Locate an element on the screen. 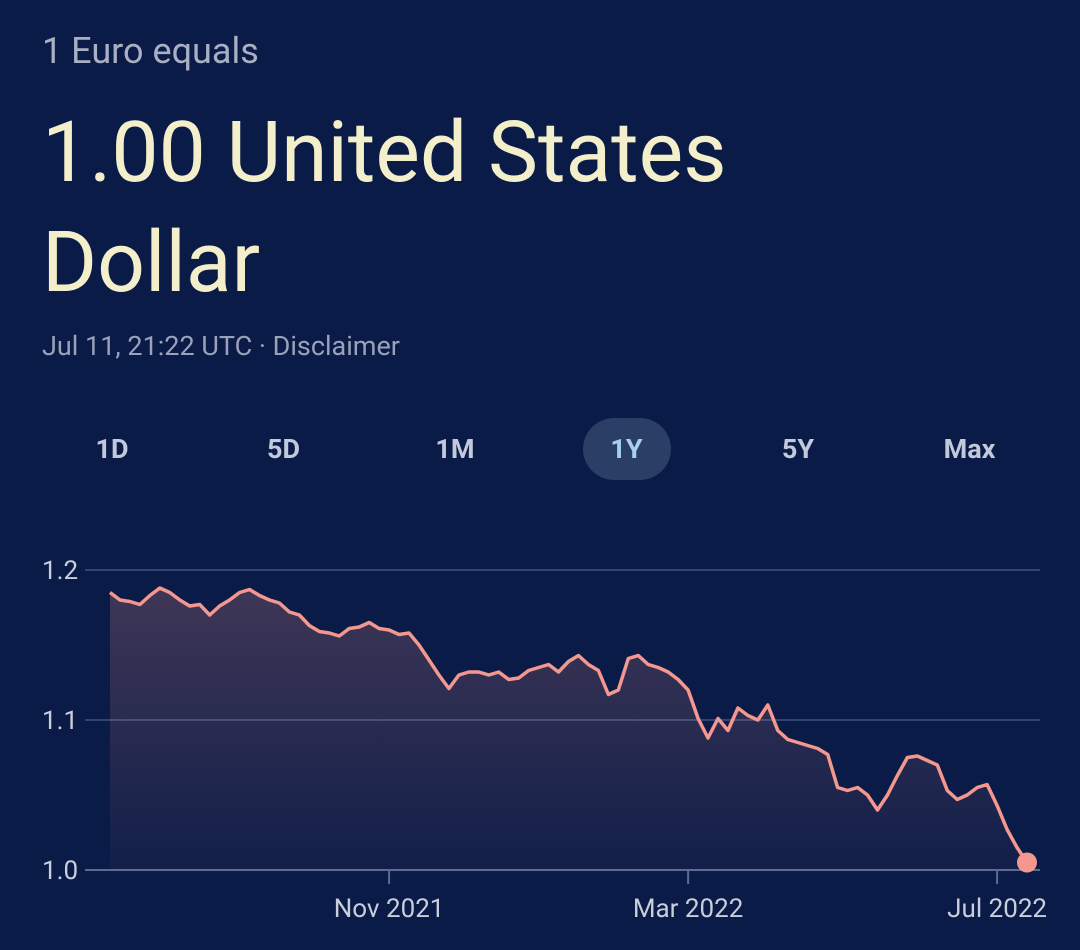 The image size is (1080, 950). subtitle: 1 Euro equals is located at coordinates (150, 51).